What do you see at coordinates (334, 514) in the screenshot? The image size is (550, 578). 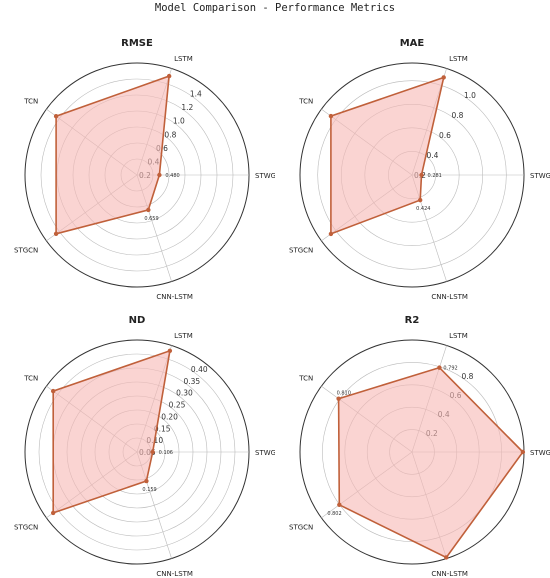 I see `point-value-label: 0.802` at bounding box center [334, 514].